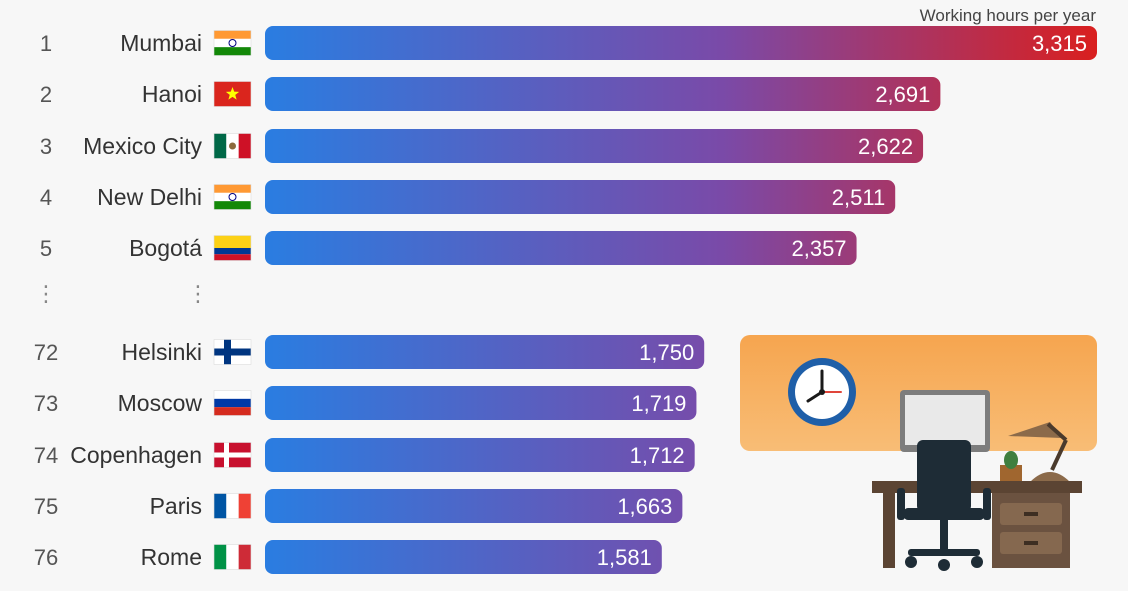  I want to click on bar-row: 75 Paris 1,663, so click(358, 506).